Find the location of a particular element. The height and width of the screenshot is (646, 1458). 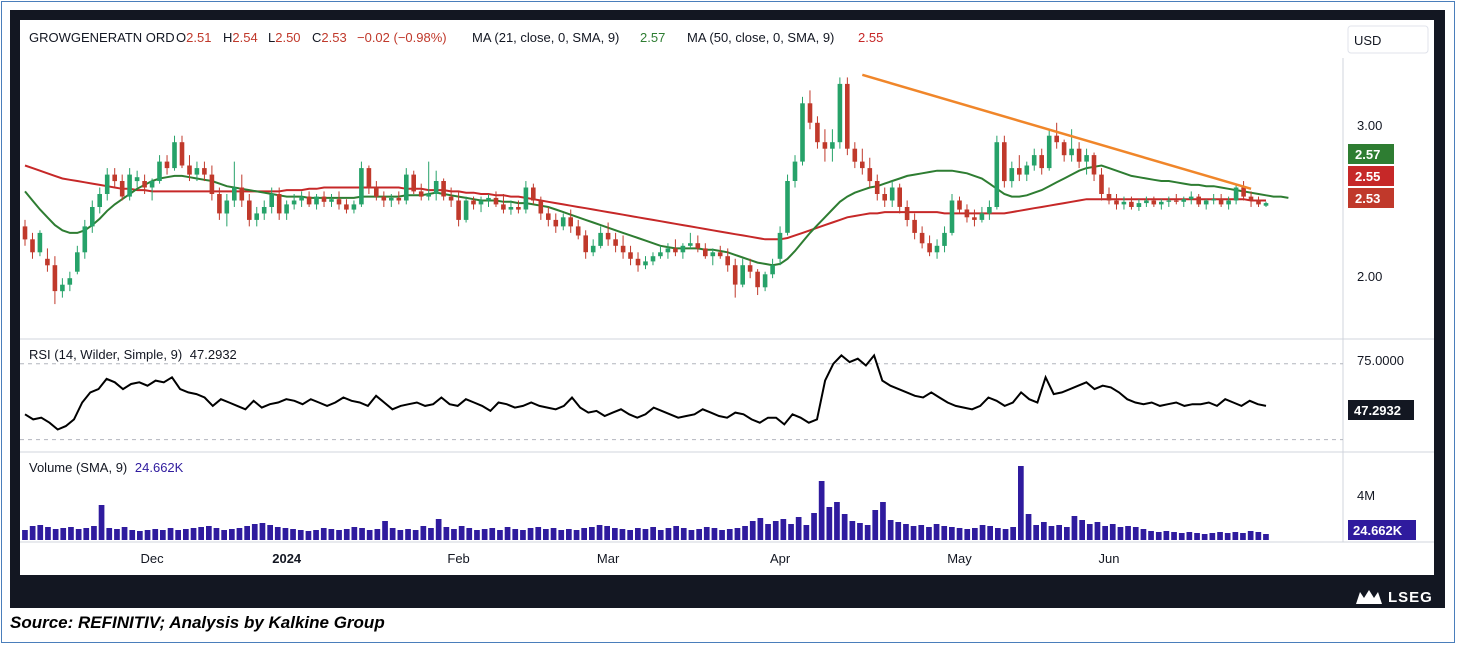

badge-ma21: 2.57 is located at coordinates (1371, 154).